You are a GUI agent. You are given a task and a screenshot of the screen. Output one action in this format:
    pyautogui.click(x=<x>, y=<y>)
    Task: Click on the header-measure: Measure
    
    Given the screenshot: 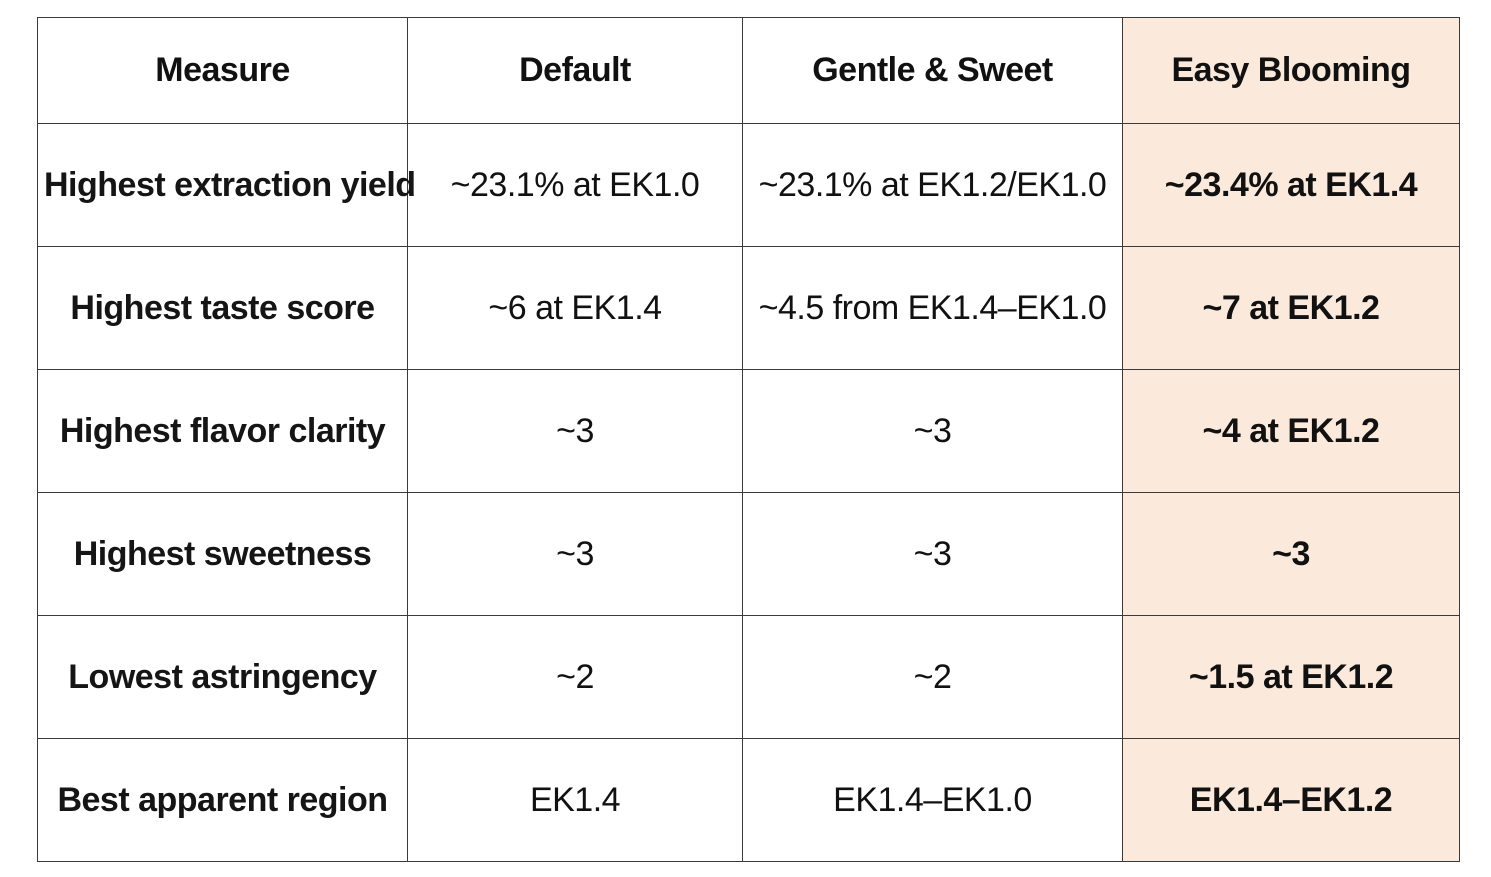 What is the action you would take?
    pyautogui.click(x=222, y=70)
    